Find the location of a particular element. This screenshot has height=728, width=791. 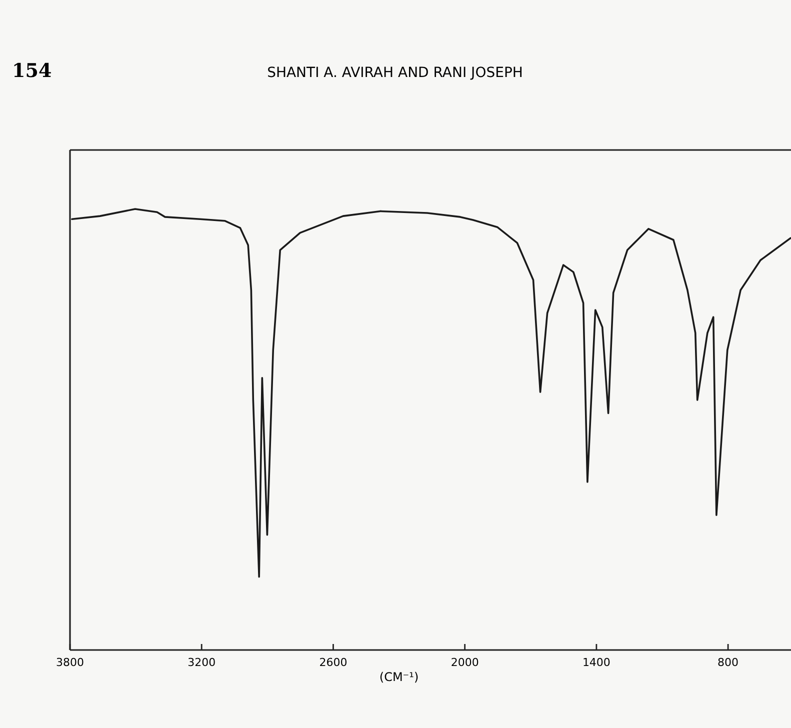

x-tick-label: 3200 is located at coordinates (202, 662).